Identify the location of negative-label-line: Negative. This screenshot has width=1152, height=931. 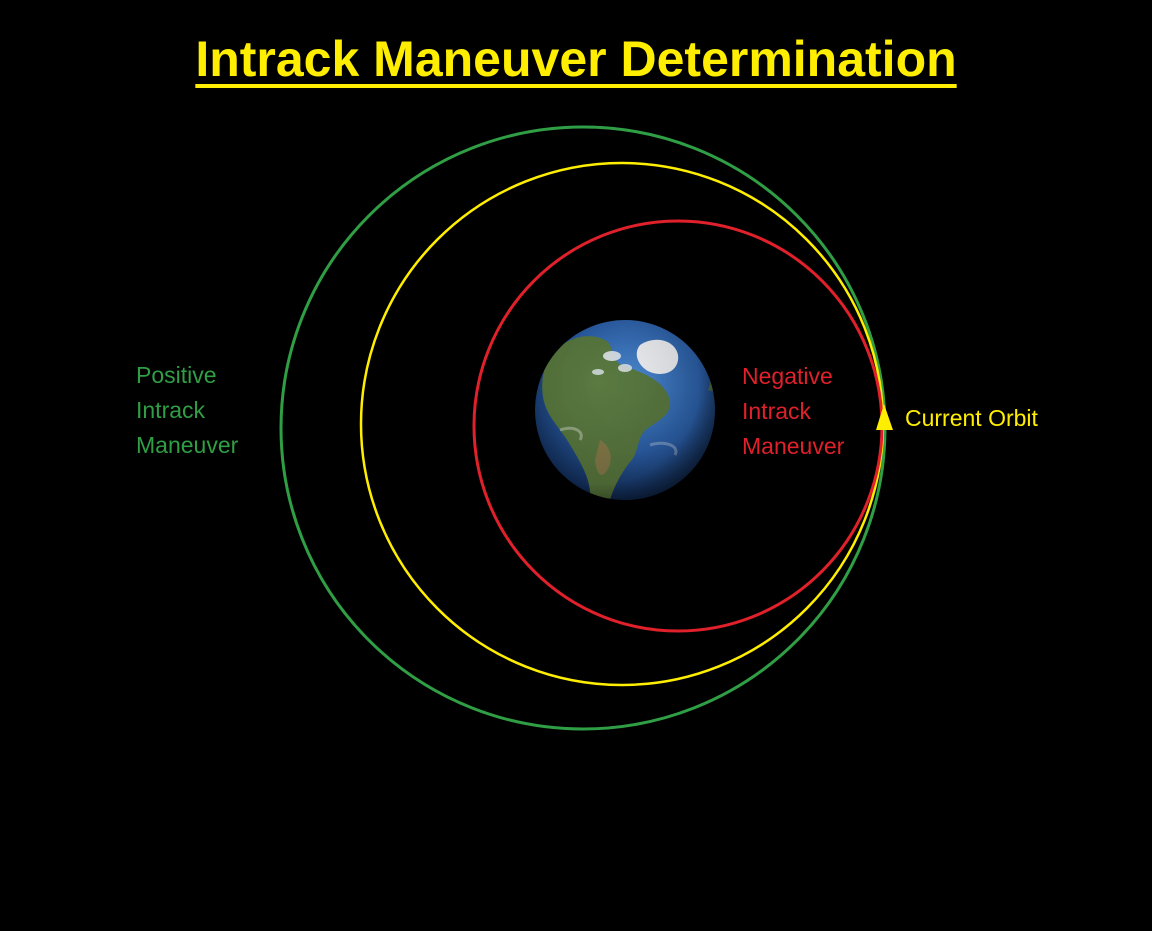
(787, 376).